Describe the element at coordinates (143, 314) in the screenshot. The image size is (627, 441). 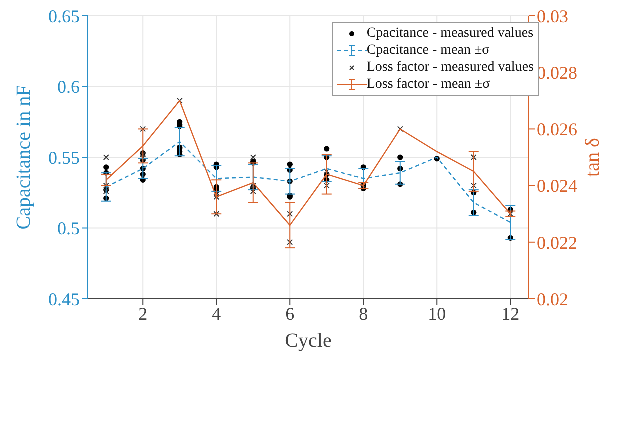
I see `x-tick-label: 2` at that location.